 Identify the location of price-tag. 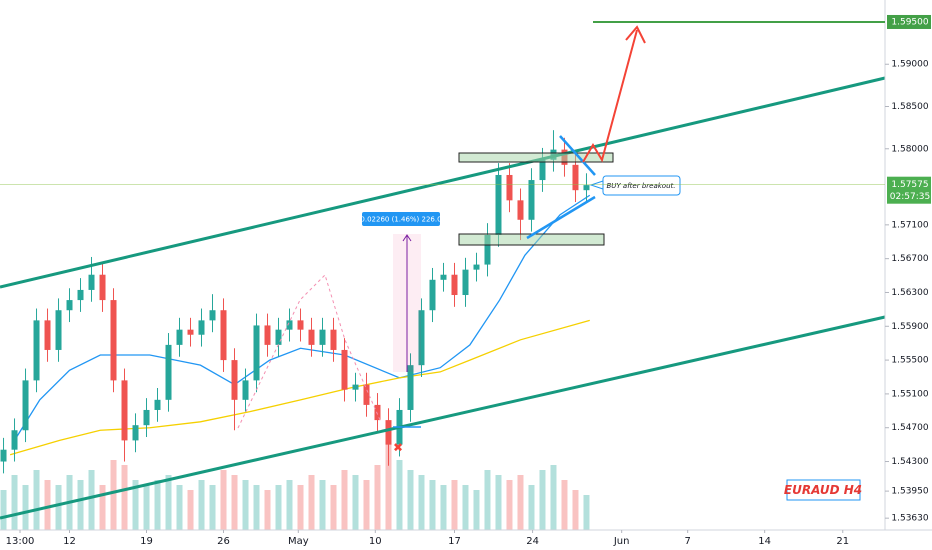
(909, 190).